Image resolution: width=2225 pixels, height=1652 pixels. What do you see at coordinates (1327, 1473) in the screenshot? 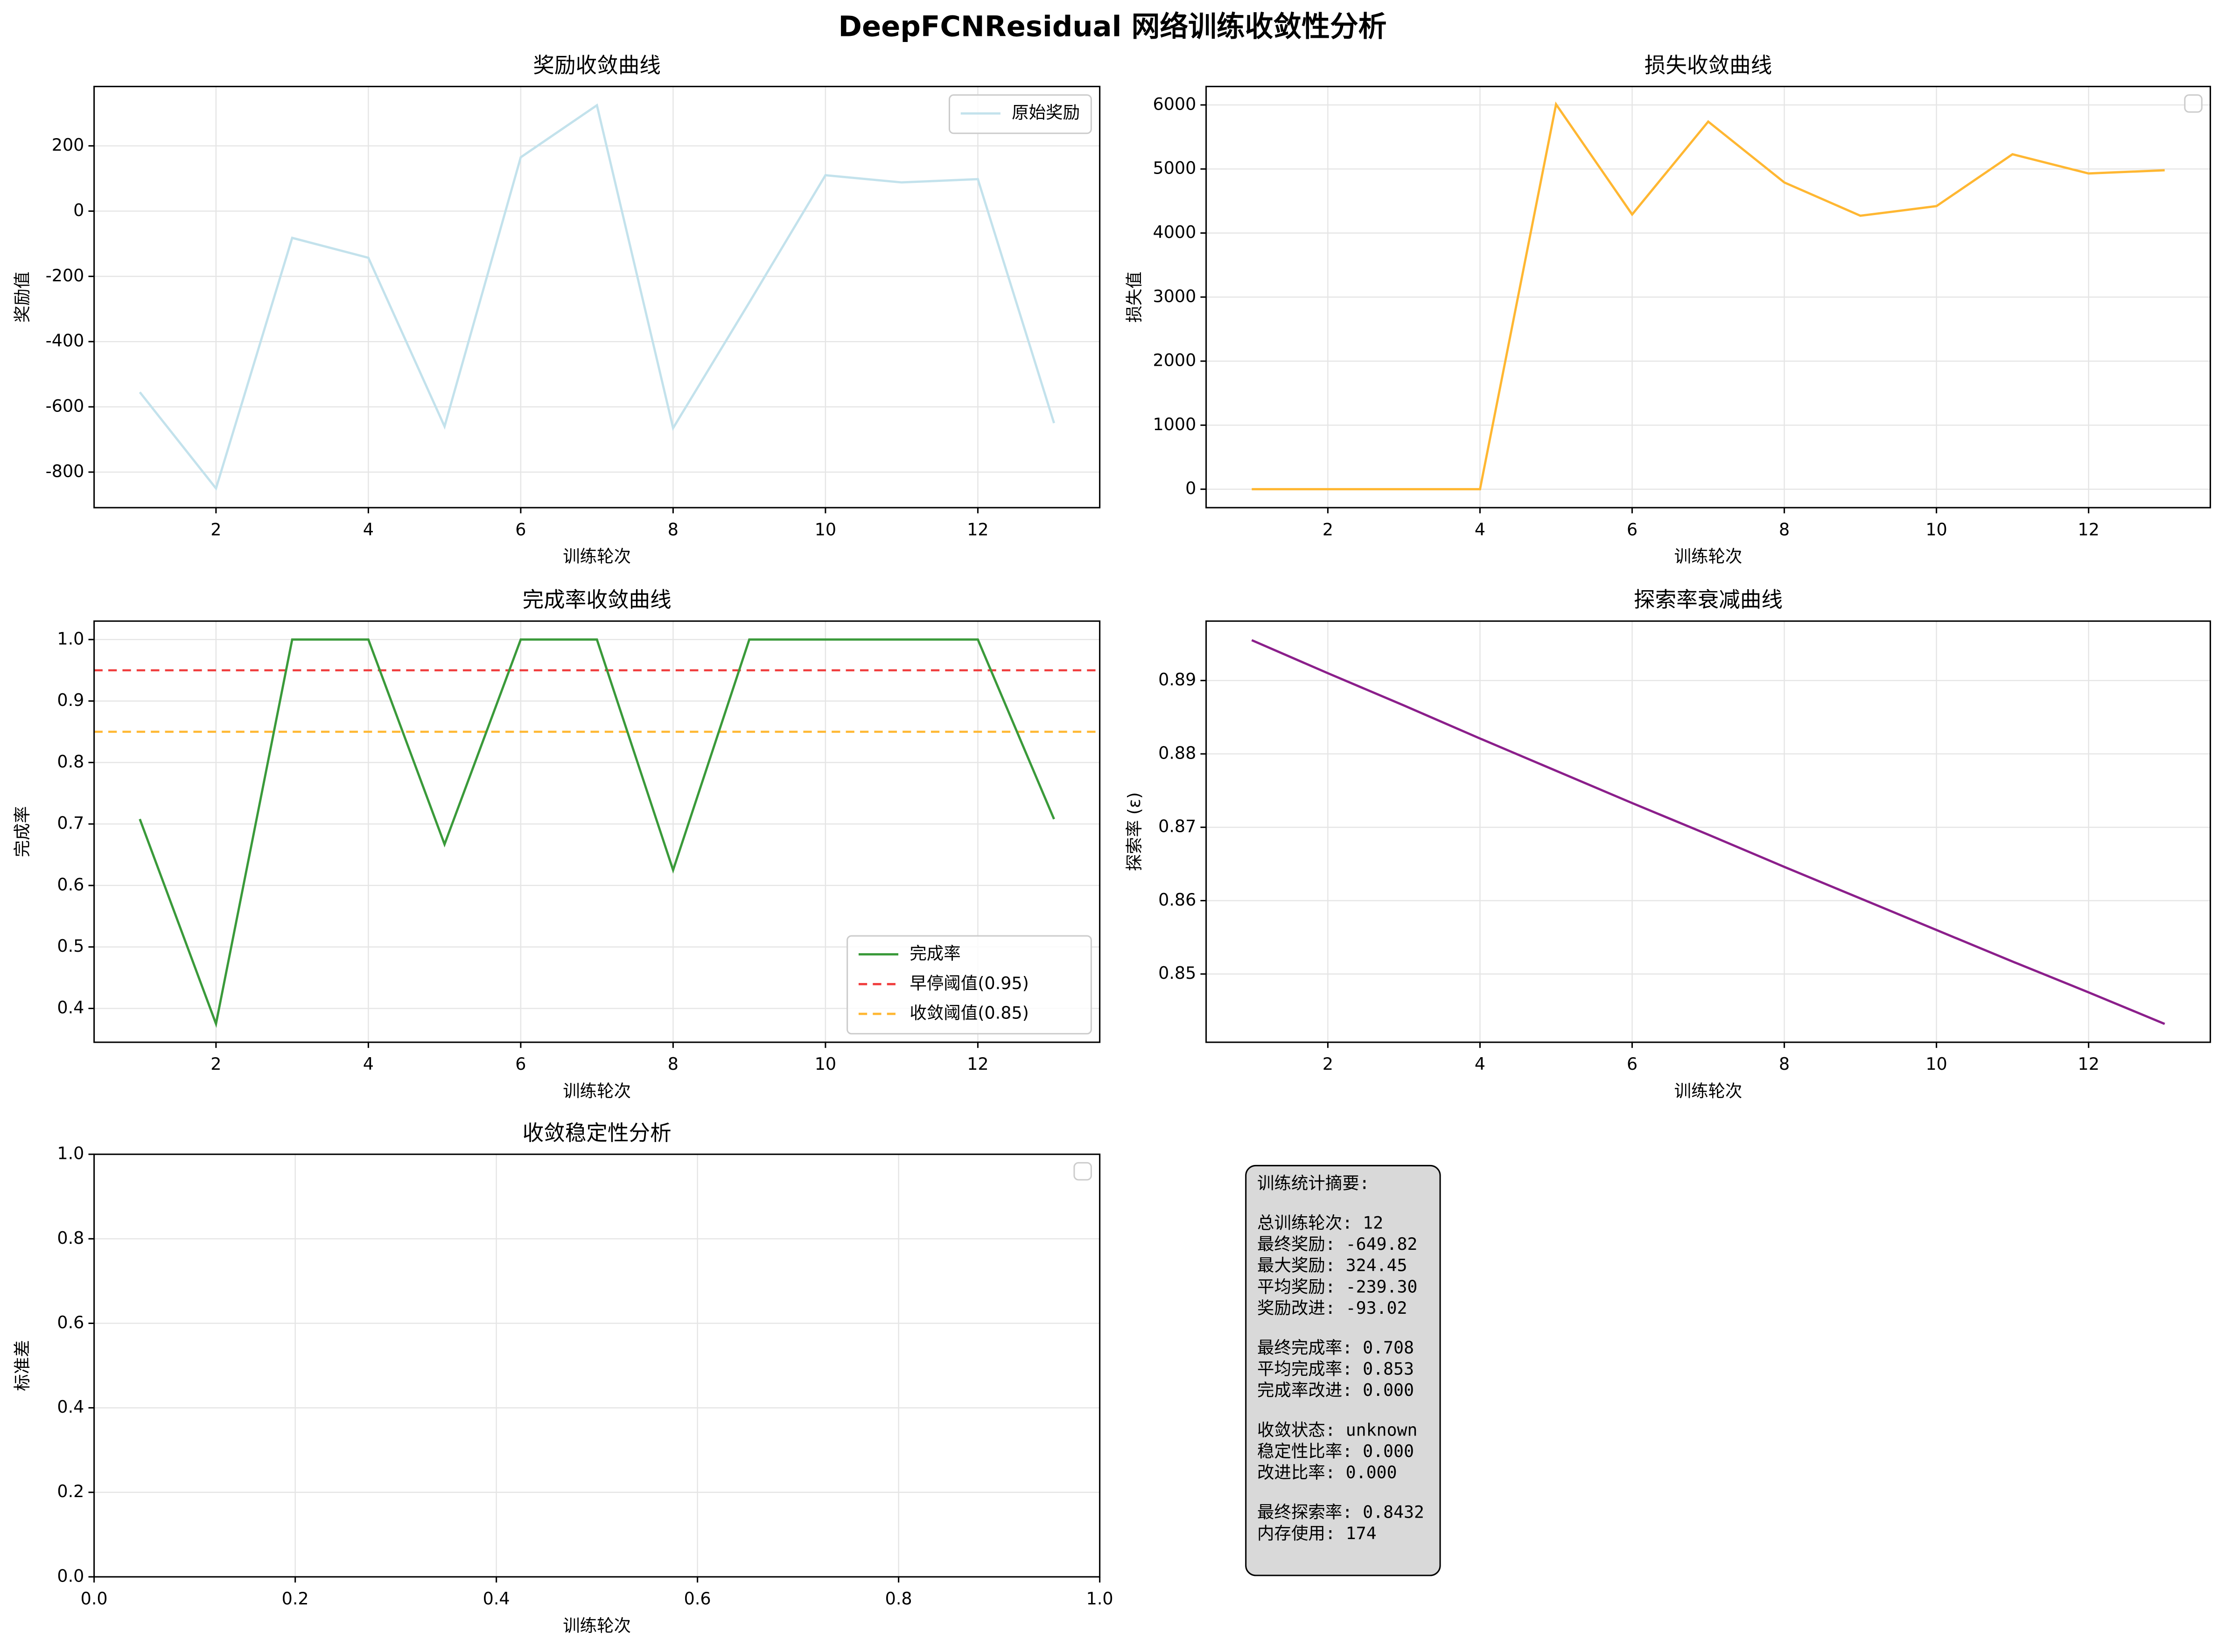
I see `summary-line: 改进比率: 0.000` at bounding box center [1327, 1473].